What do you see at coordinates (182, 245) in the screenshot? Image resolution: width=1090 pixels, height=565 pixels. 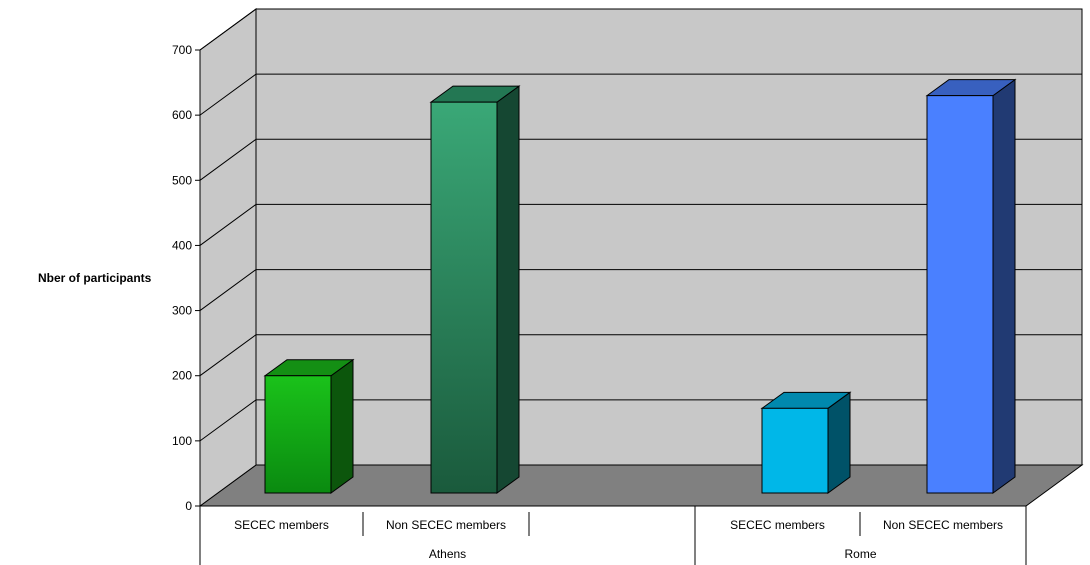 I see `y-tick-label: 400` at bounding box center [182, 245].